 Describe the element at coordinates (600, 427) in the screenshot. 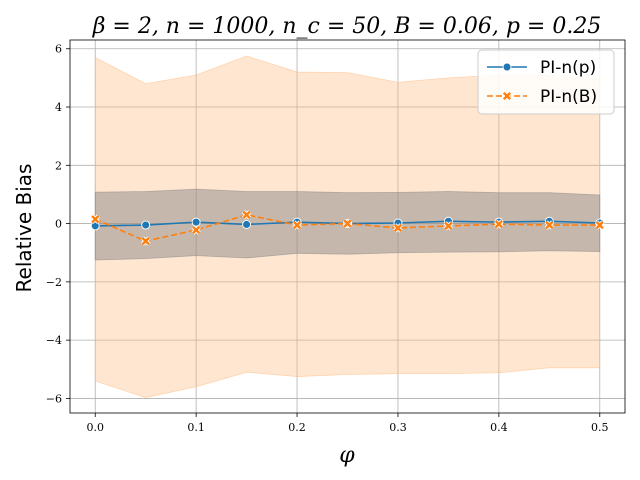

I see `x-tick-label-5: 0.5` at that location.